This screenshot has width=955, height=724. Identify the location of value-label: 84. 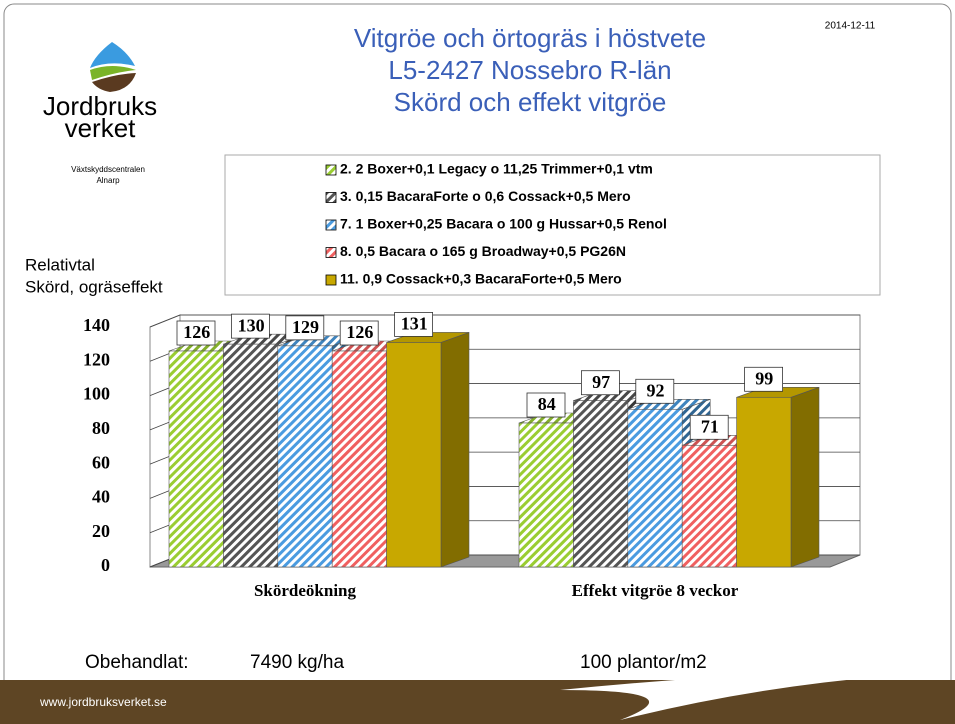
(547, 404).